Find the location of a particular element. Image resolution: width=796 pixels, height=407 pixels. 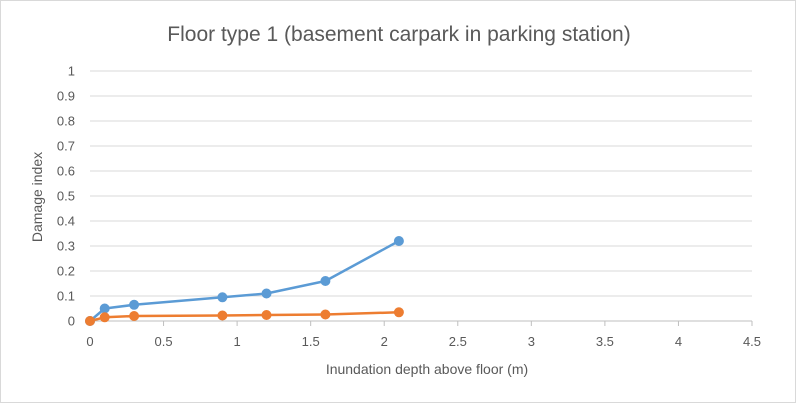

y-tick-label: 0.5 is located at coordinates (66, 196).